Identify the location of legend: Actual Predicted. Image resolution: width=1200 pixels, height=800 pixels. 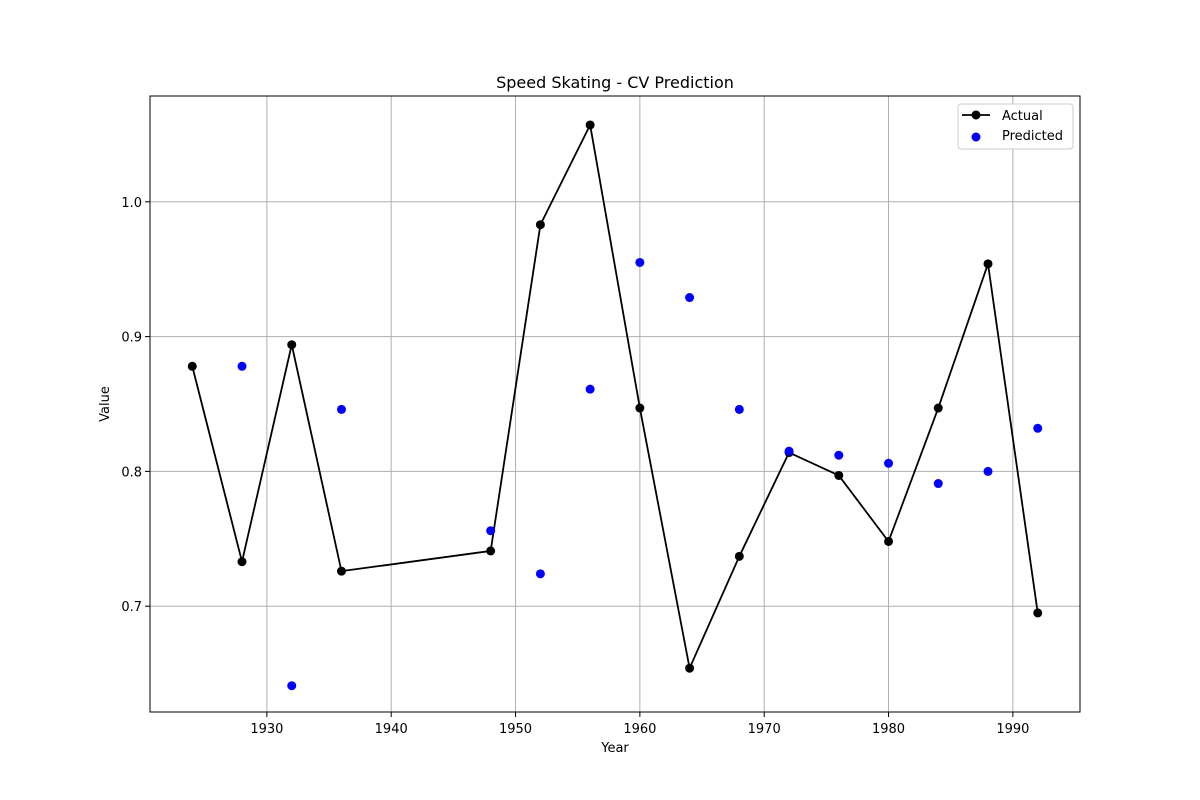
(1015, 126).